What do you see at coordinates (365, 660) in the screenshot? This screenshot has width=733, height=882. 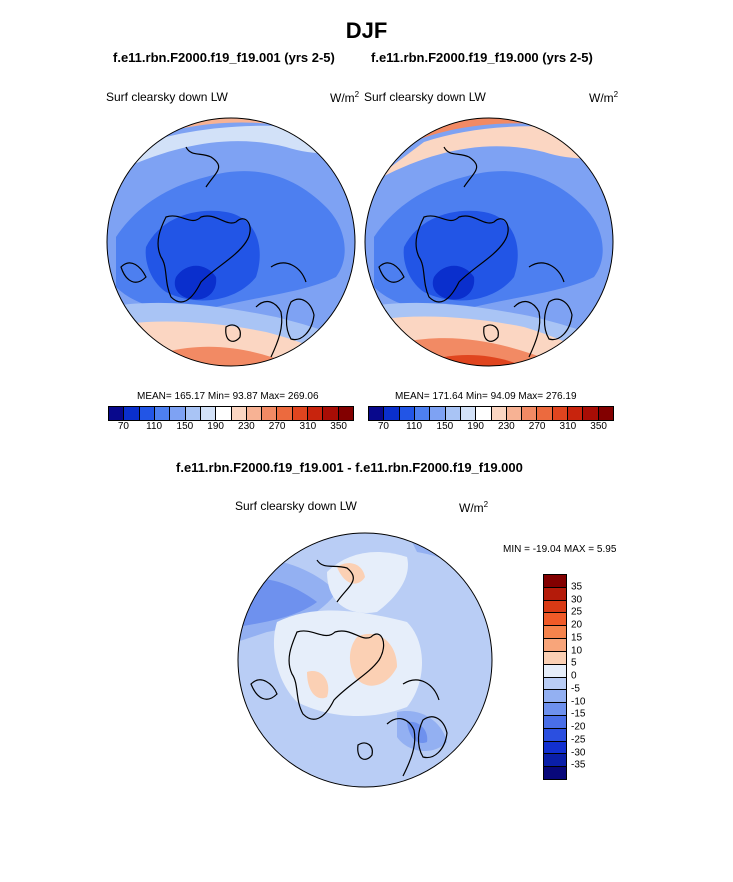 I see `map-panel-diff` at bounding box center [365, 660].